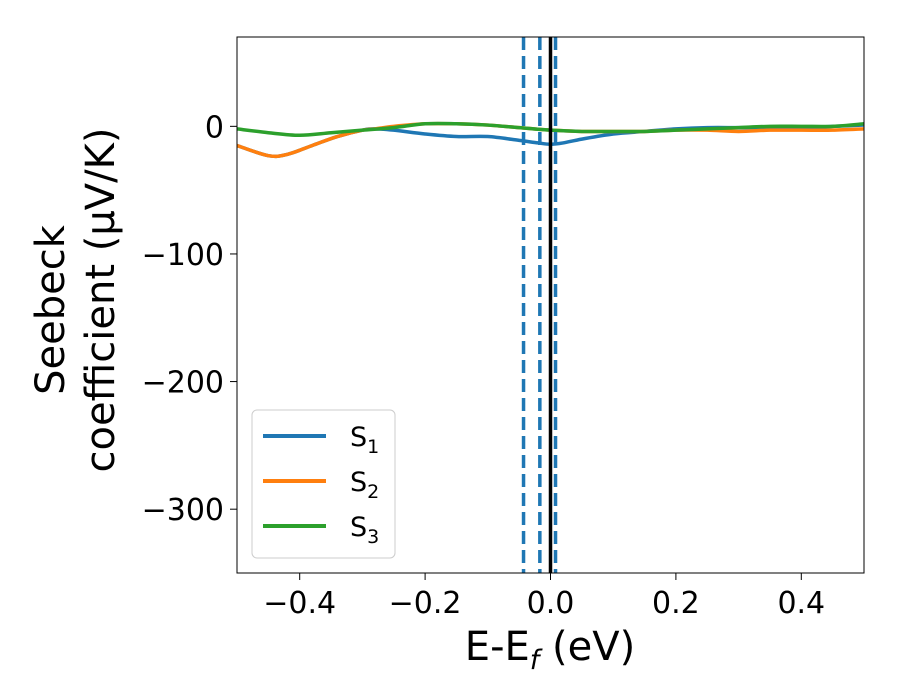 The width and height of the screenshot is (900, 700). I want to click on y-tick-label: 0, so click(214, 127).